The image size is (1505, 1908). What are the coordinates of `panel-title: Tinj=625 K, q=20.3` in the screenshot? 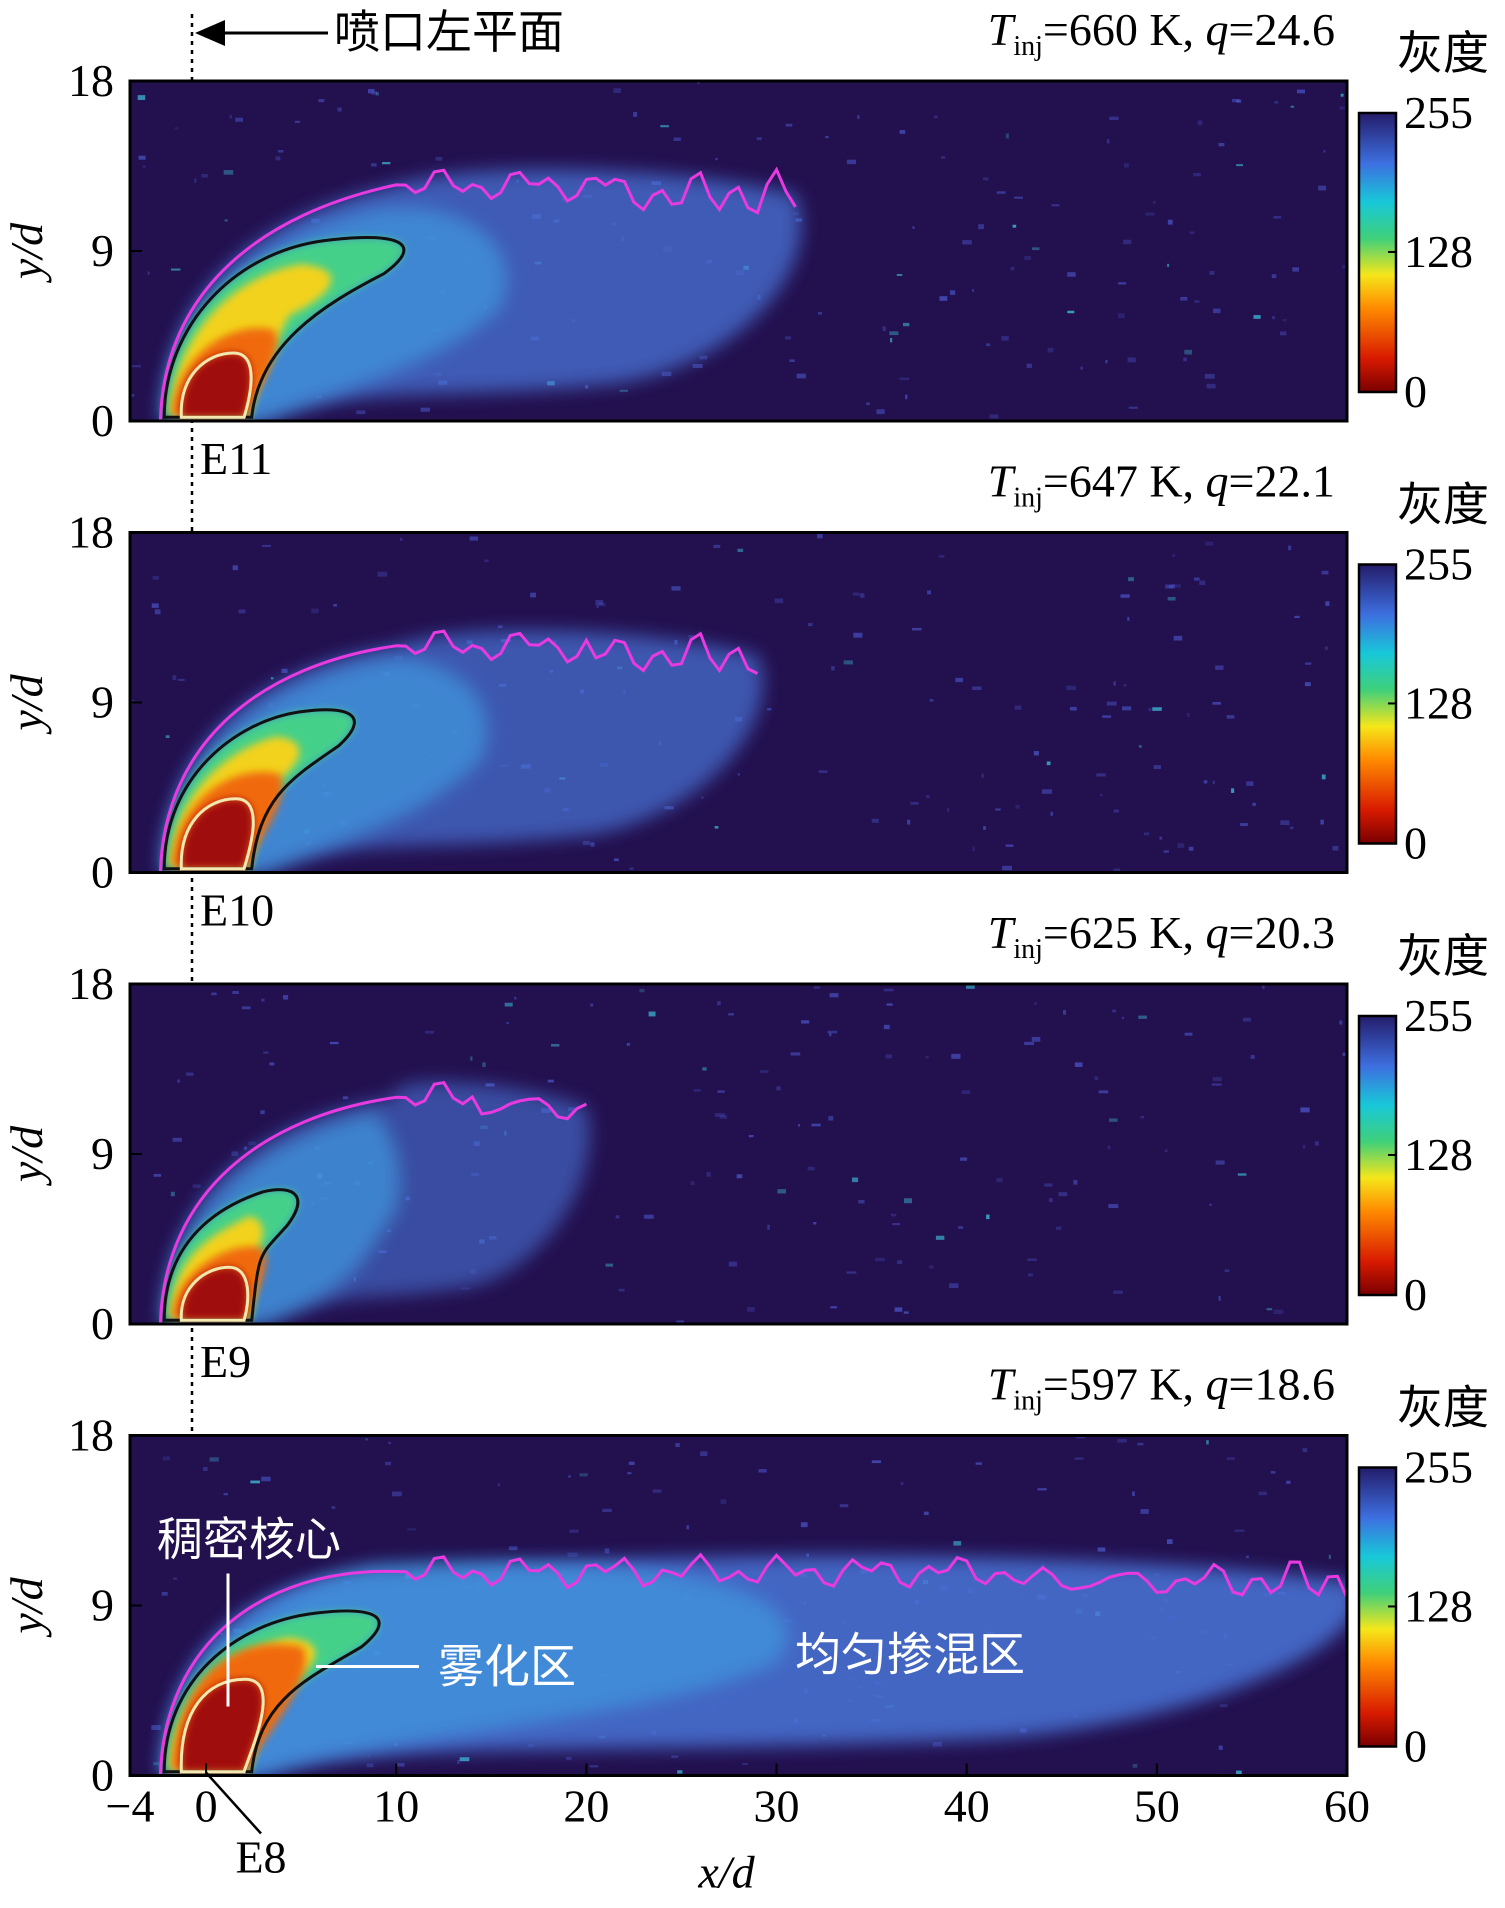 It's located at (1161, 936).